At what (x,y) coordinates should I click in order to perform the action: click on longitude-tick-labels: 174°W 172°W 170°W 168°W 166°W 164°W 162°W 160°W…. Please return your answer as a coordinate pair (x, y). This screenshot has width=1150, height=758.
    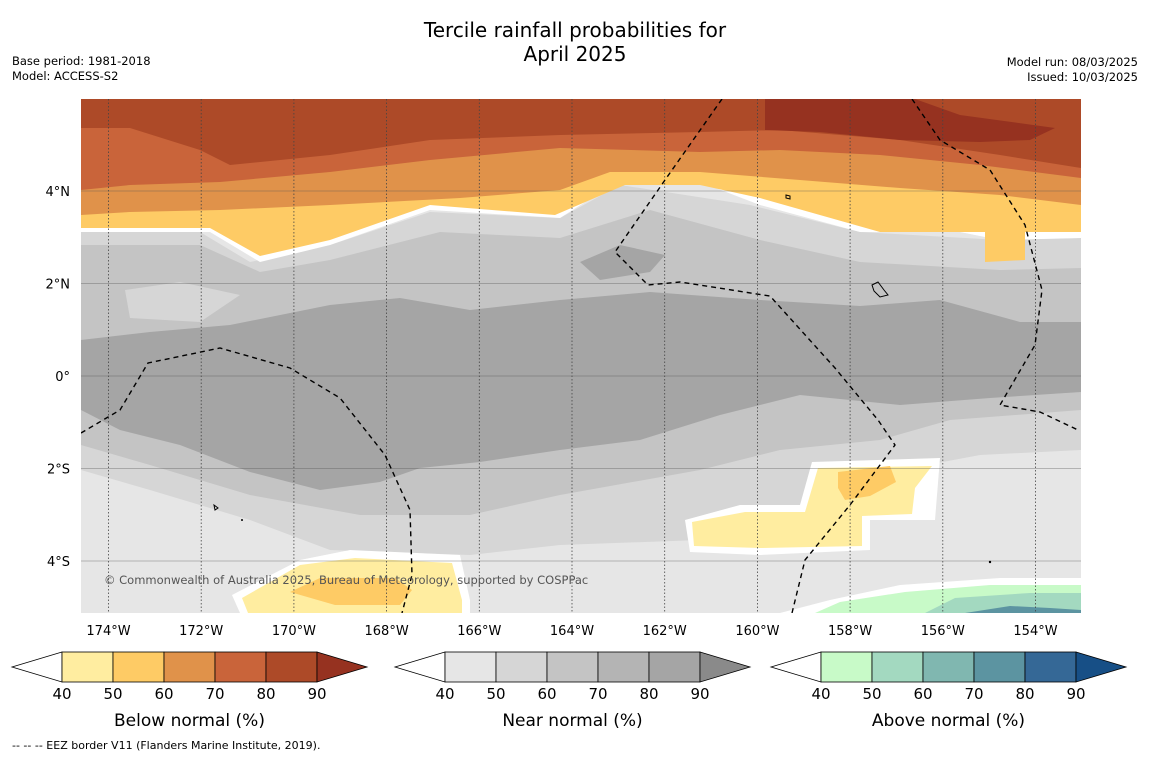
    Looking at the image, I should click on (571, 631).